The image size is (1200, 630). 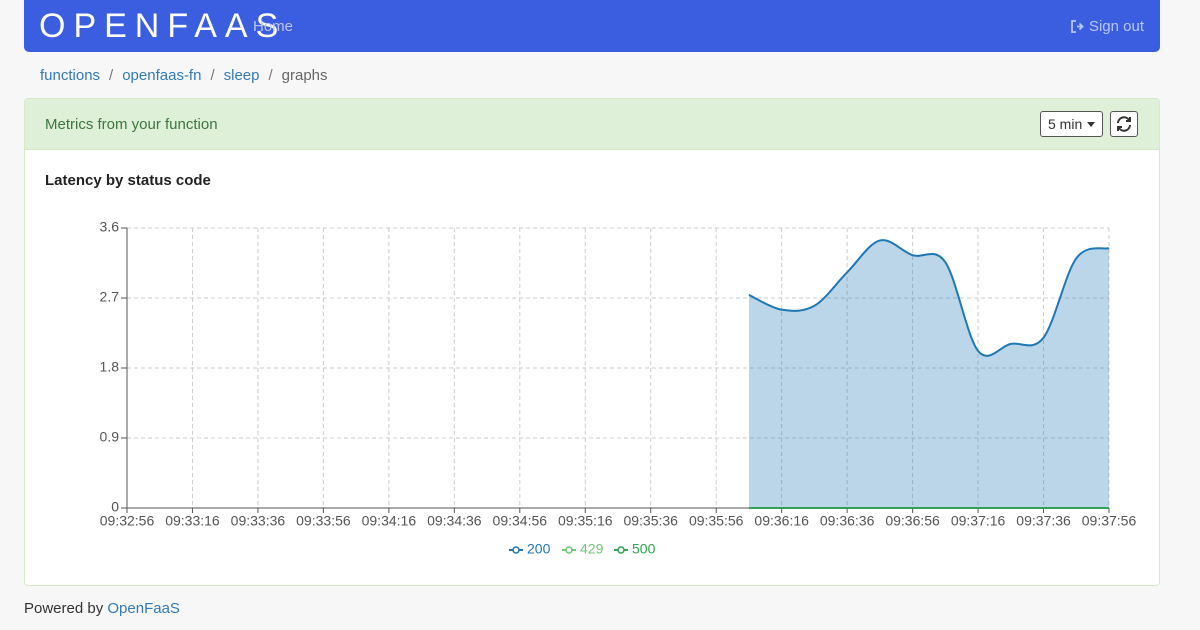 I want to click on sign-out: Sign out, so click(x=1107, y=26).